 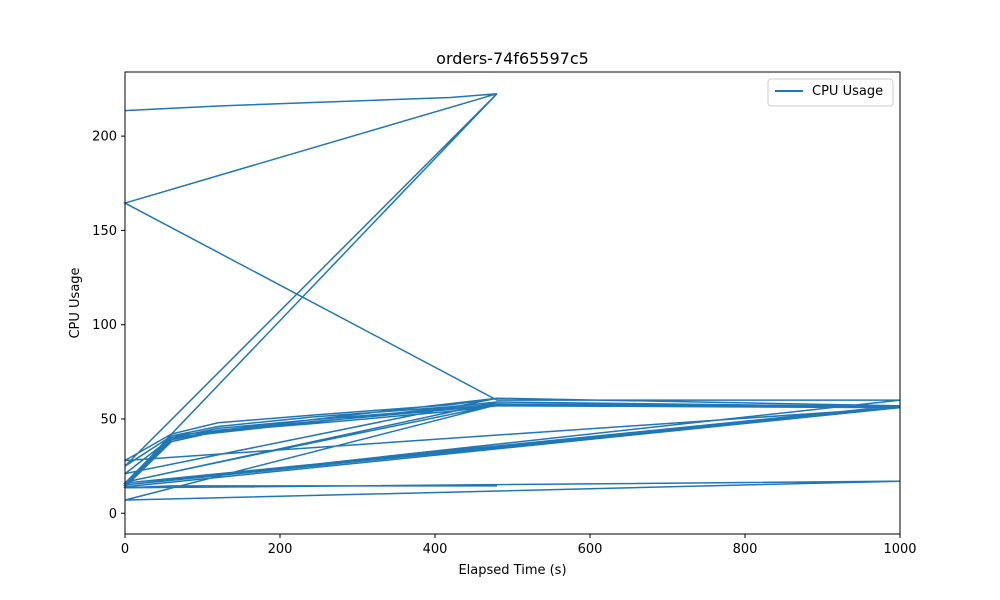 What do you see at coordinates (847, 91) in the screenshot?
I see `legend-label: CPU Usage` at bounding box center [847, 91].